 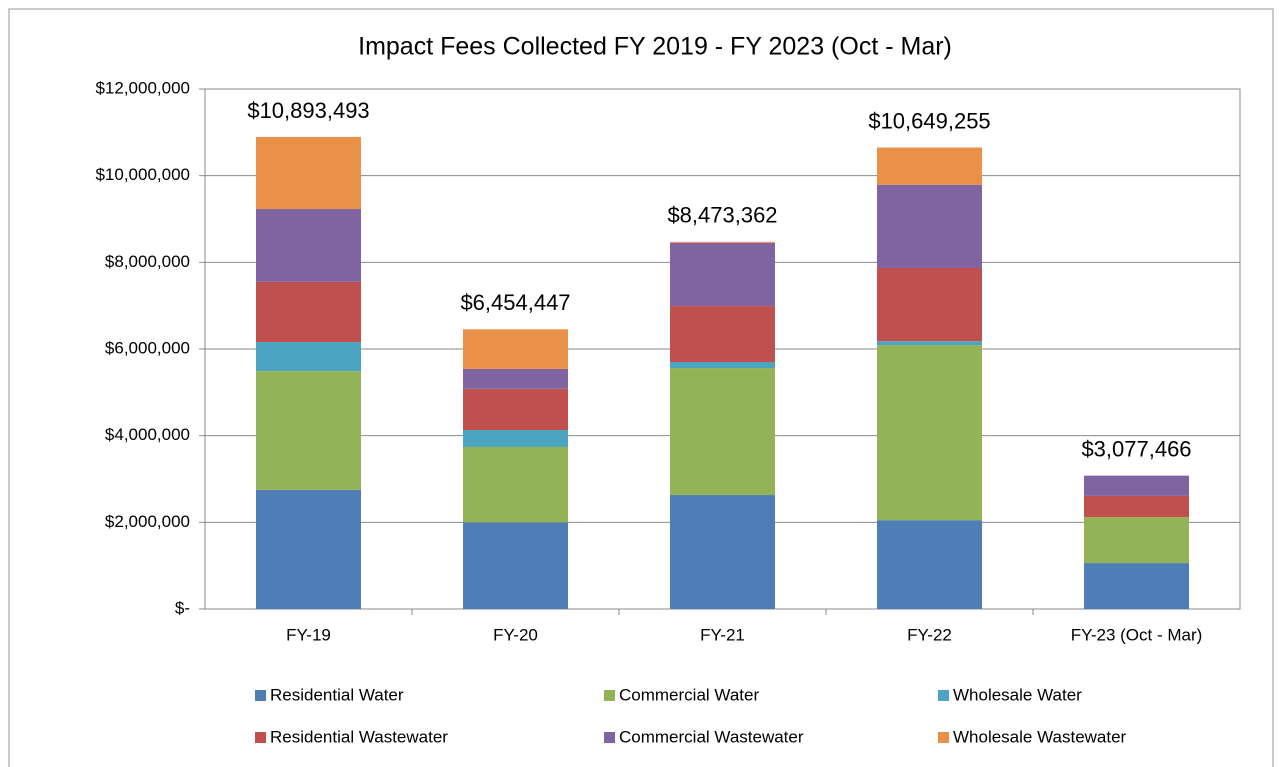 I want to click on total-label: $10,649,255, so click(x=929, y=120).